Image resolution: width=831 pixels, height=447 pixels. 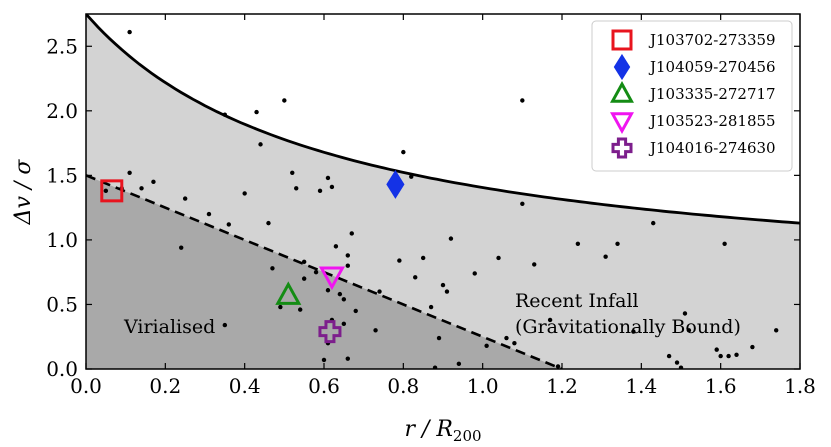 What do you see at coordinates (562, 386) in the screenshot?
I see `x-tick-label: 1.2` at bounding box center [562, 386].